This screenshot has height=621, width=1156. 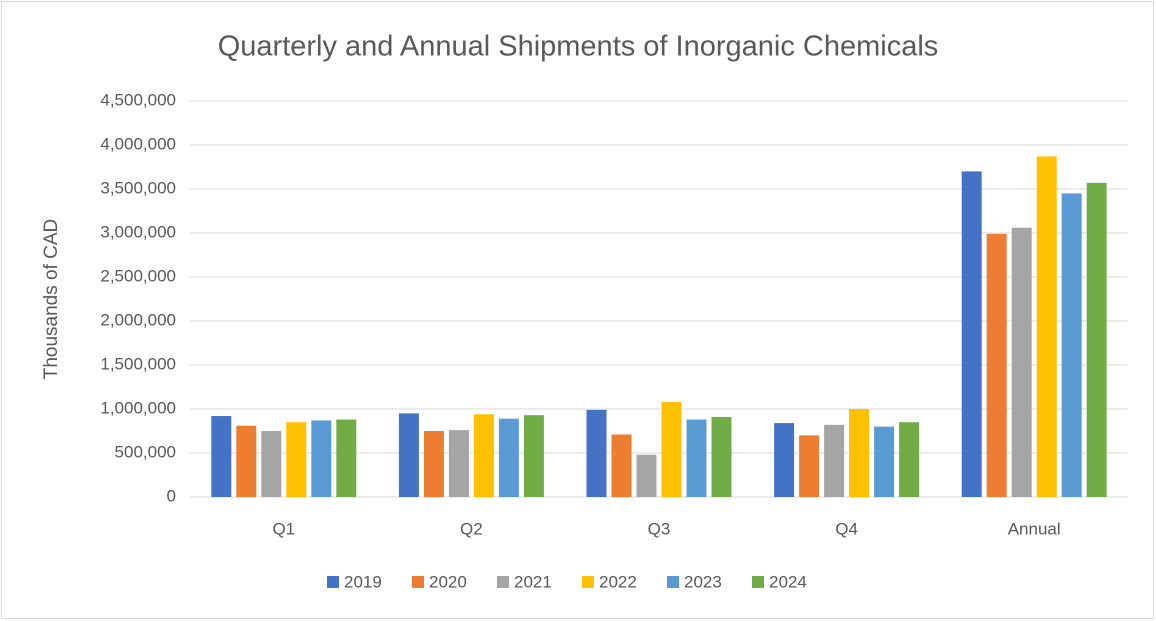 I want to click on legend-label: 2023, so click(x=703, y=581).